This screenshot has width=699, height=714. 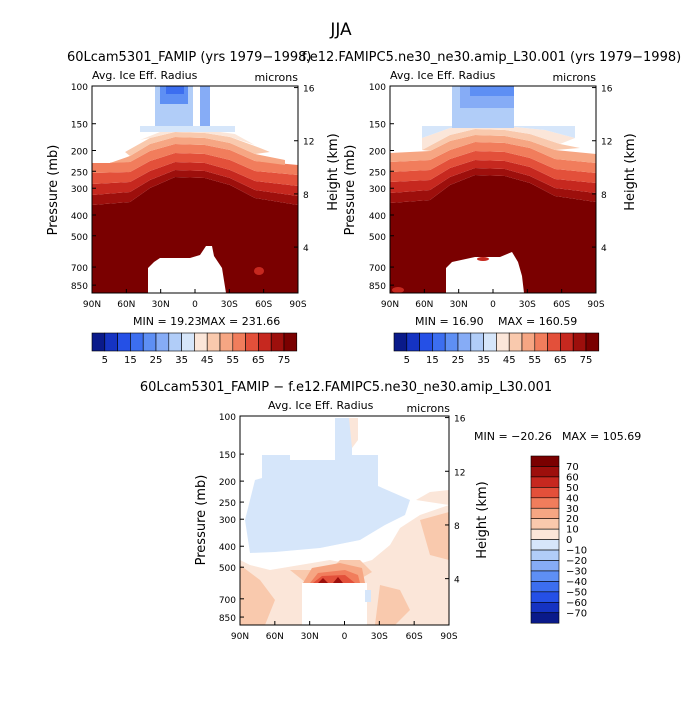 What do you see at coordinates (306, 249) in the screenshot?
I see `right-tick-label: 4` at bounding box center [306, 249].